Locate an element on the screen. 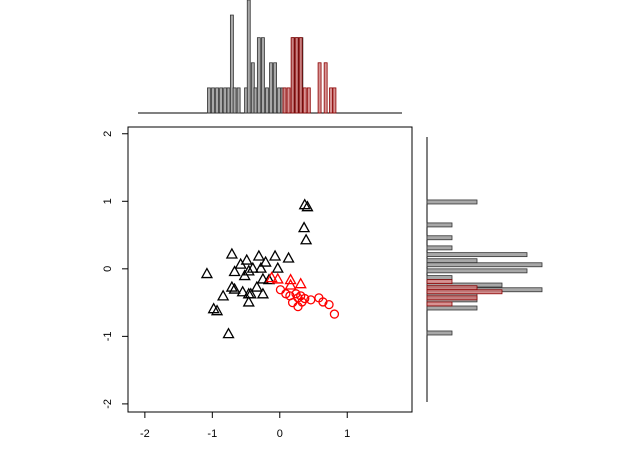  x-tick-label: -1 is located at coordinates (212, 434).